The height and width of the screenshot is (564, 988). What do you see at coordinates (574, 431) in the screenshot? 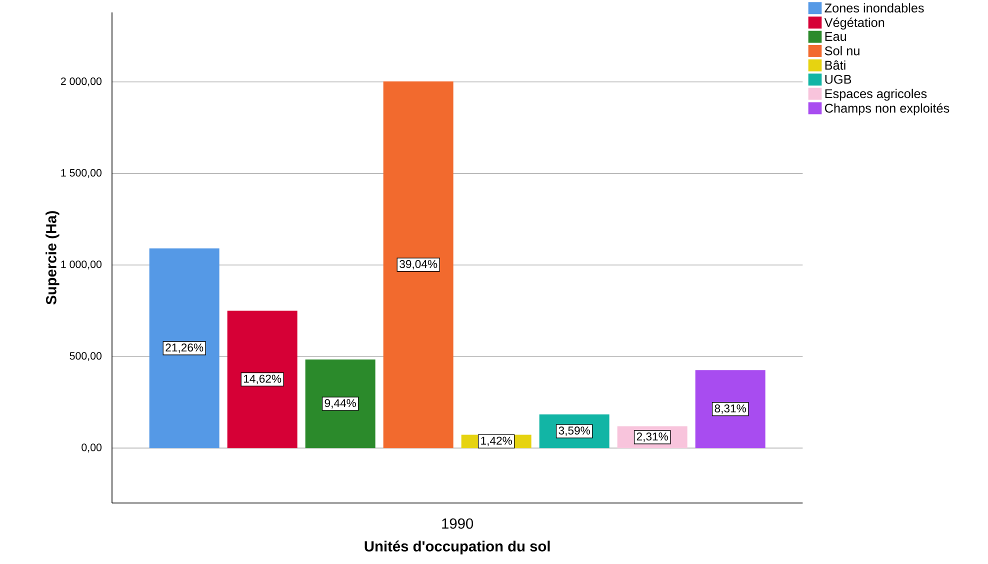
I see `annotation: 3,59%` at bounding box center [574, 431].